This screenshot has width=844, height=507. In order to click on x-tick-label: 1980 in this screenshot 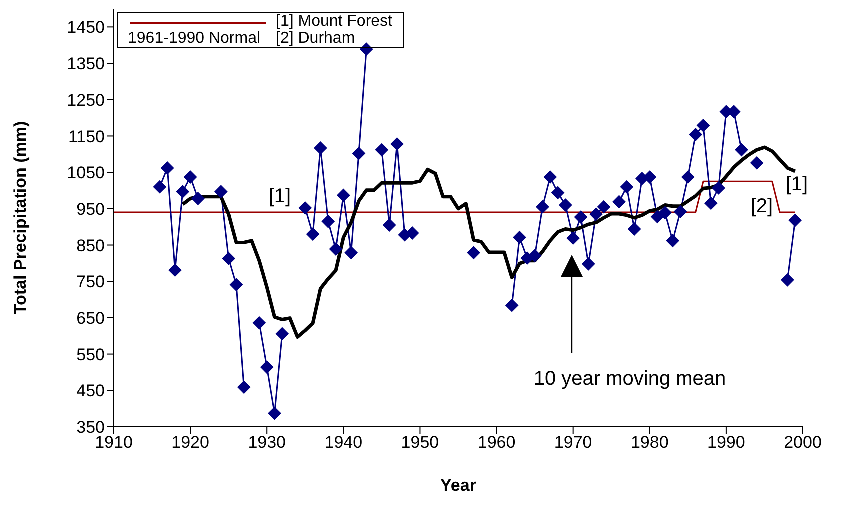, I will do `click(649, 442)`.